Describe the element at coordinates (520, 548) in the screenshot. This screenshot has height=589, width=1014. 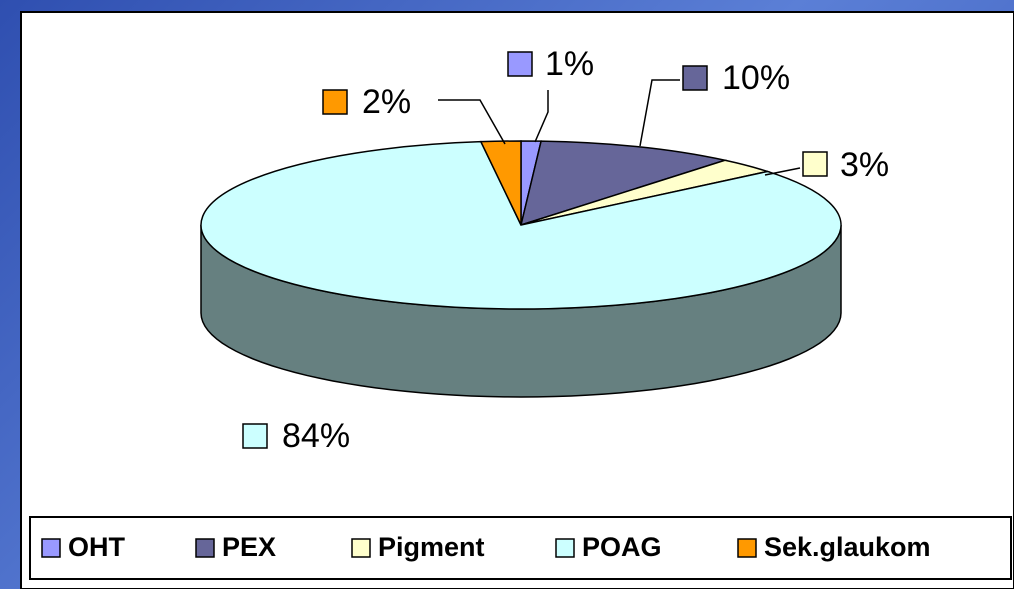
I see `legend-box` at that location.